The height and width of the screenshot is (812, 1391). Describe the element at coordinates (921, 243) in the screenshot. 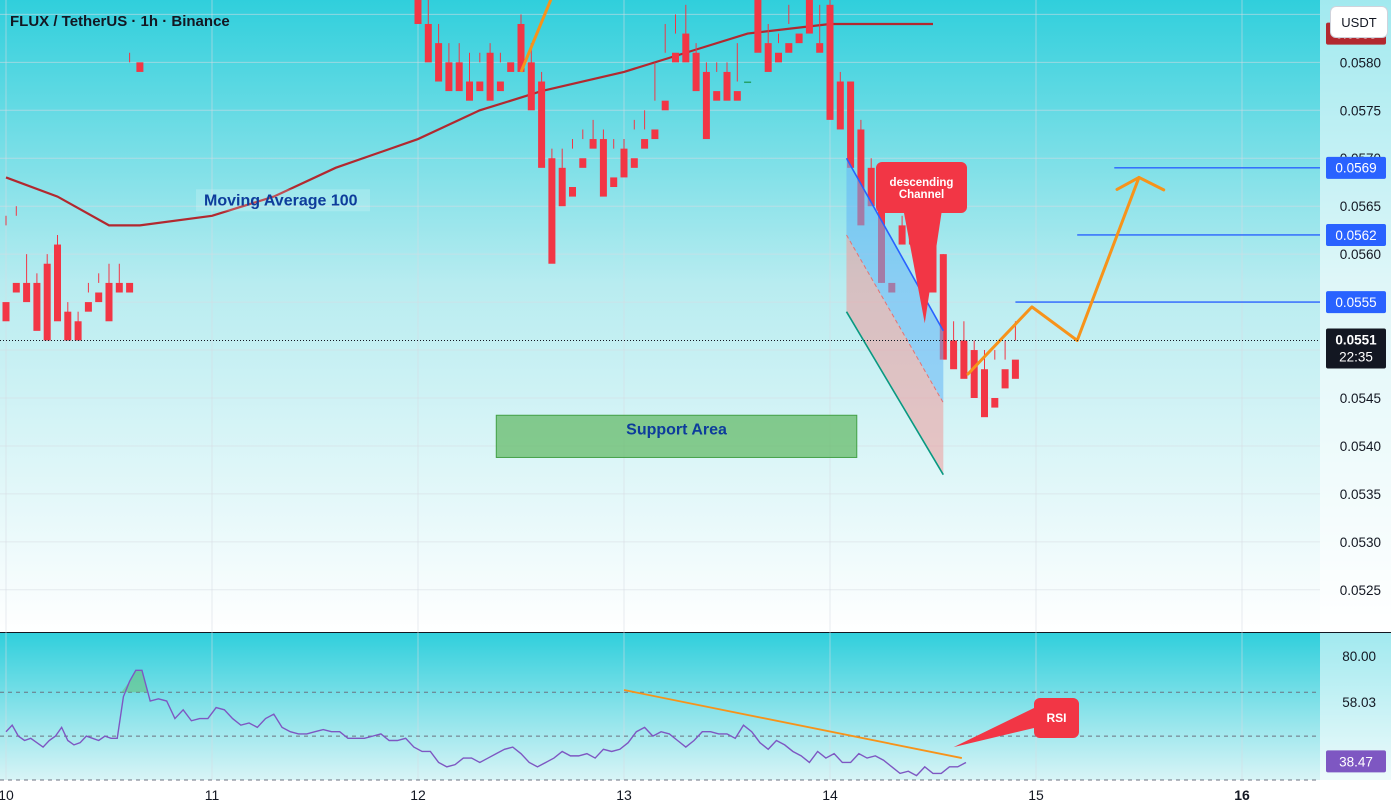

I see `channel-callout-bubble` at that location.